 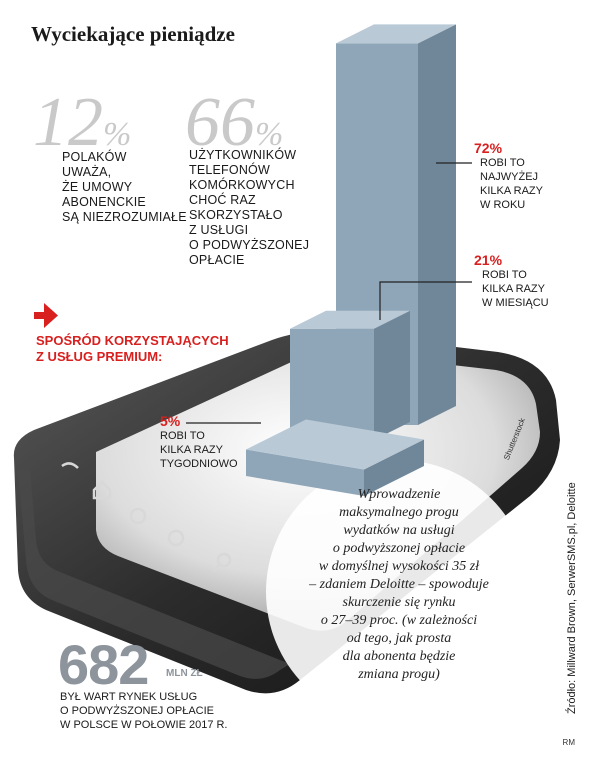 What do you see at coordinates (515, 289) in the screenshot?
I see `label-21-text: ROBI TO KILKA RAZY W MIESIĄCU` at bounding box center [515, 289].